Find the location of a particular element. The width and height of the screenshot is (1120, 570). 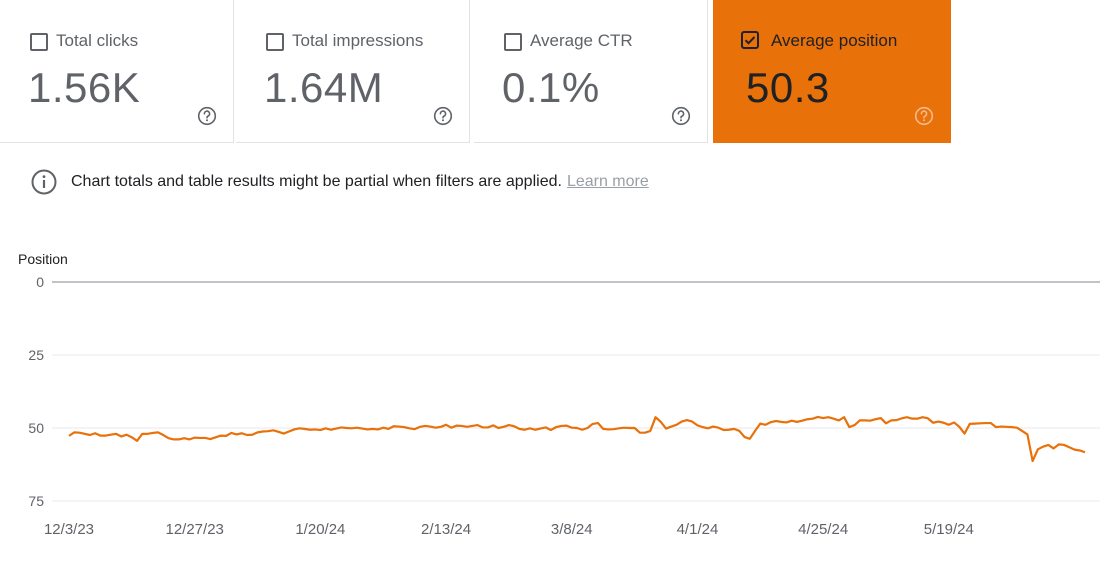

y-axis-ticks: 0 25 50 75 is located at coordinates (36, 391).